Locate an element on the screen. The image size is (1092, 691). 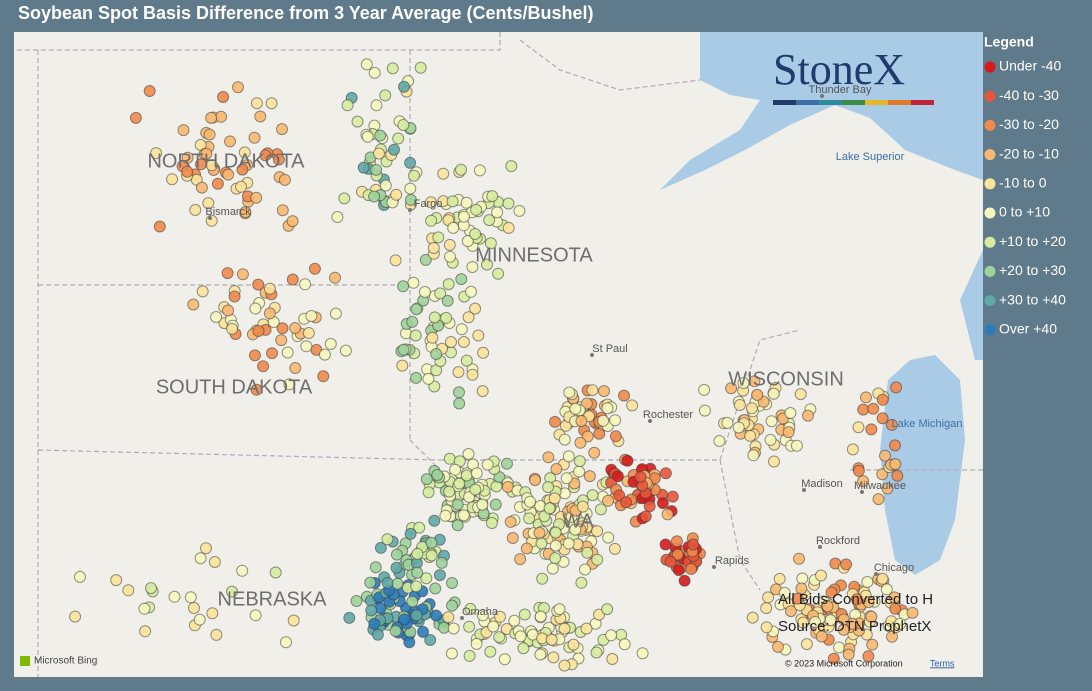
legend-title: Legend is located at coordinates (1009, 42).